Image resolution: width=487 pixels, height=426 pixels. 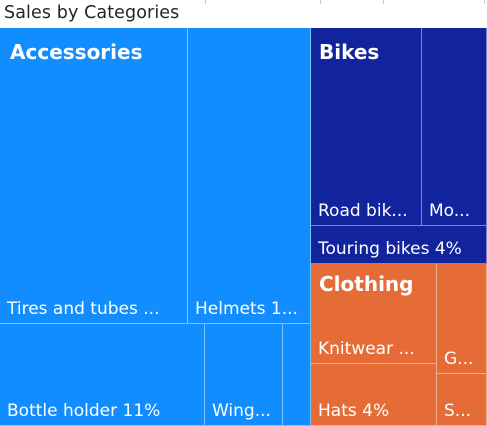 What do you see at coordinates (349, 52) in the screenshot?
I see `treemap-group-label-bikes: Bikes` at bounding box center [349, 52].